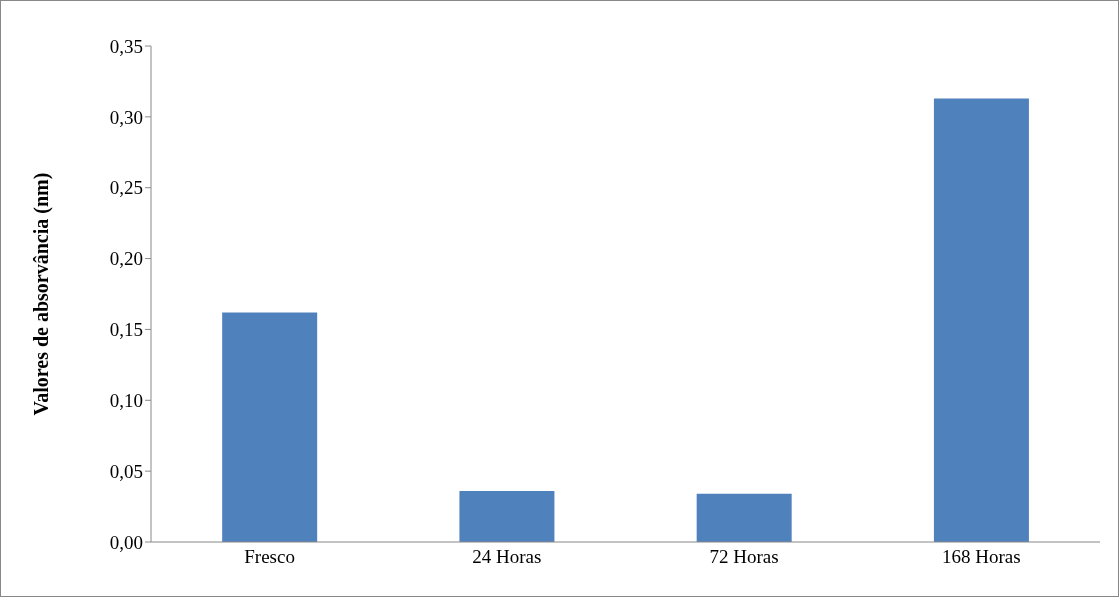  What do you see at coordinates (744, 557) in the screenshot?
I see `x-tick-label: 72 Horas` at bounding box center [744, 557].